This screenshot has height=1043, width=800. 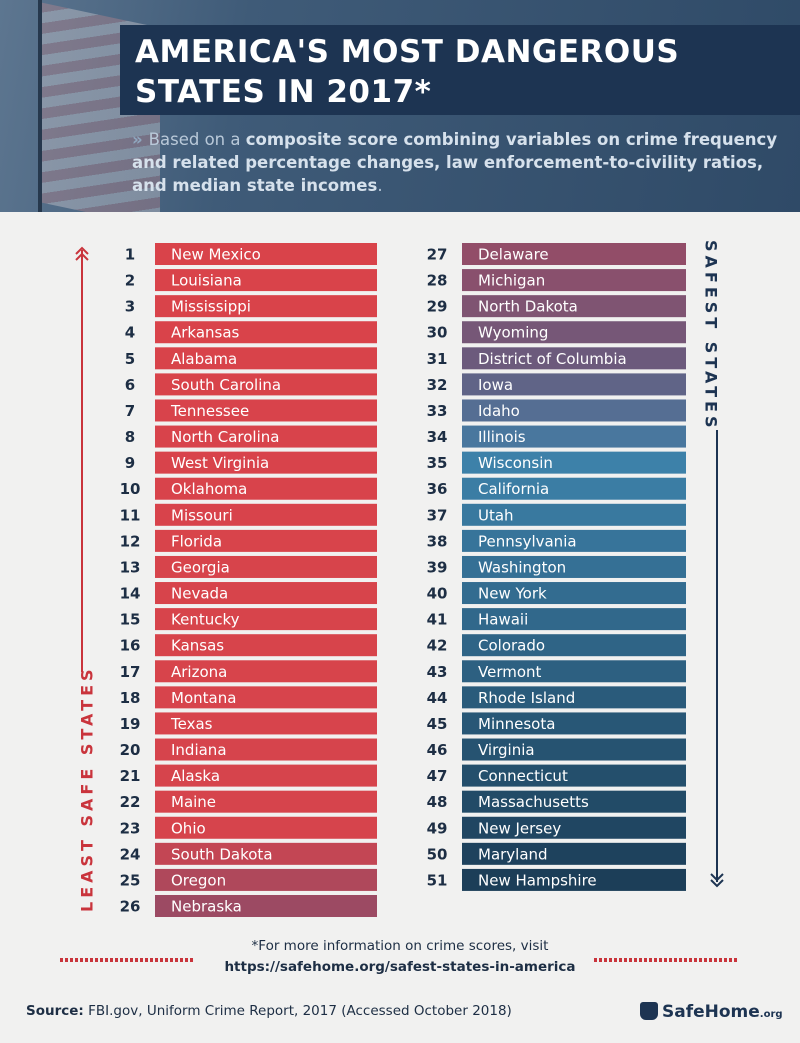 I want to click on logo-name: SafeHome, so click(x=711, y=1012).